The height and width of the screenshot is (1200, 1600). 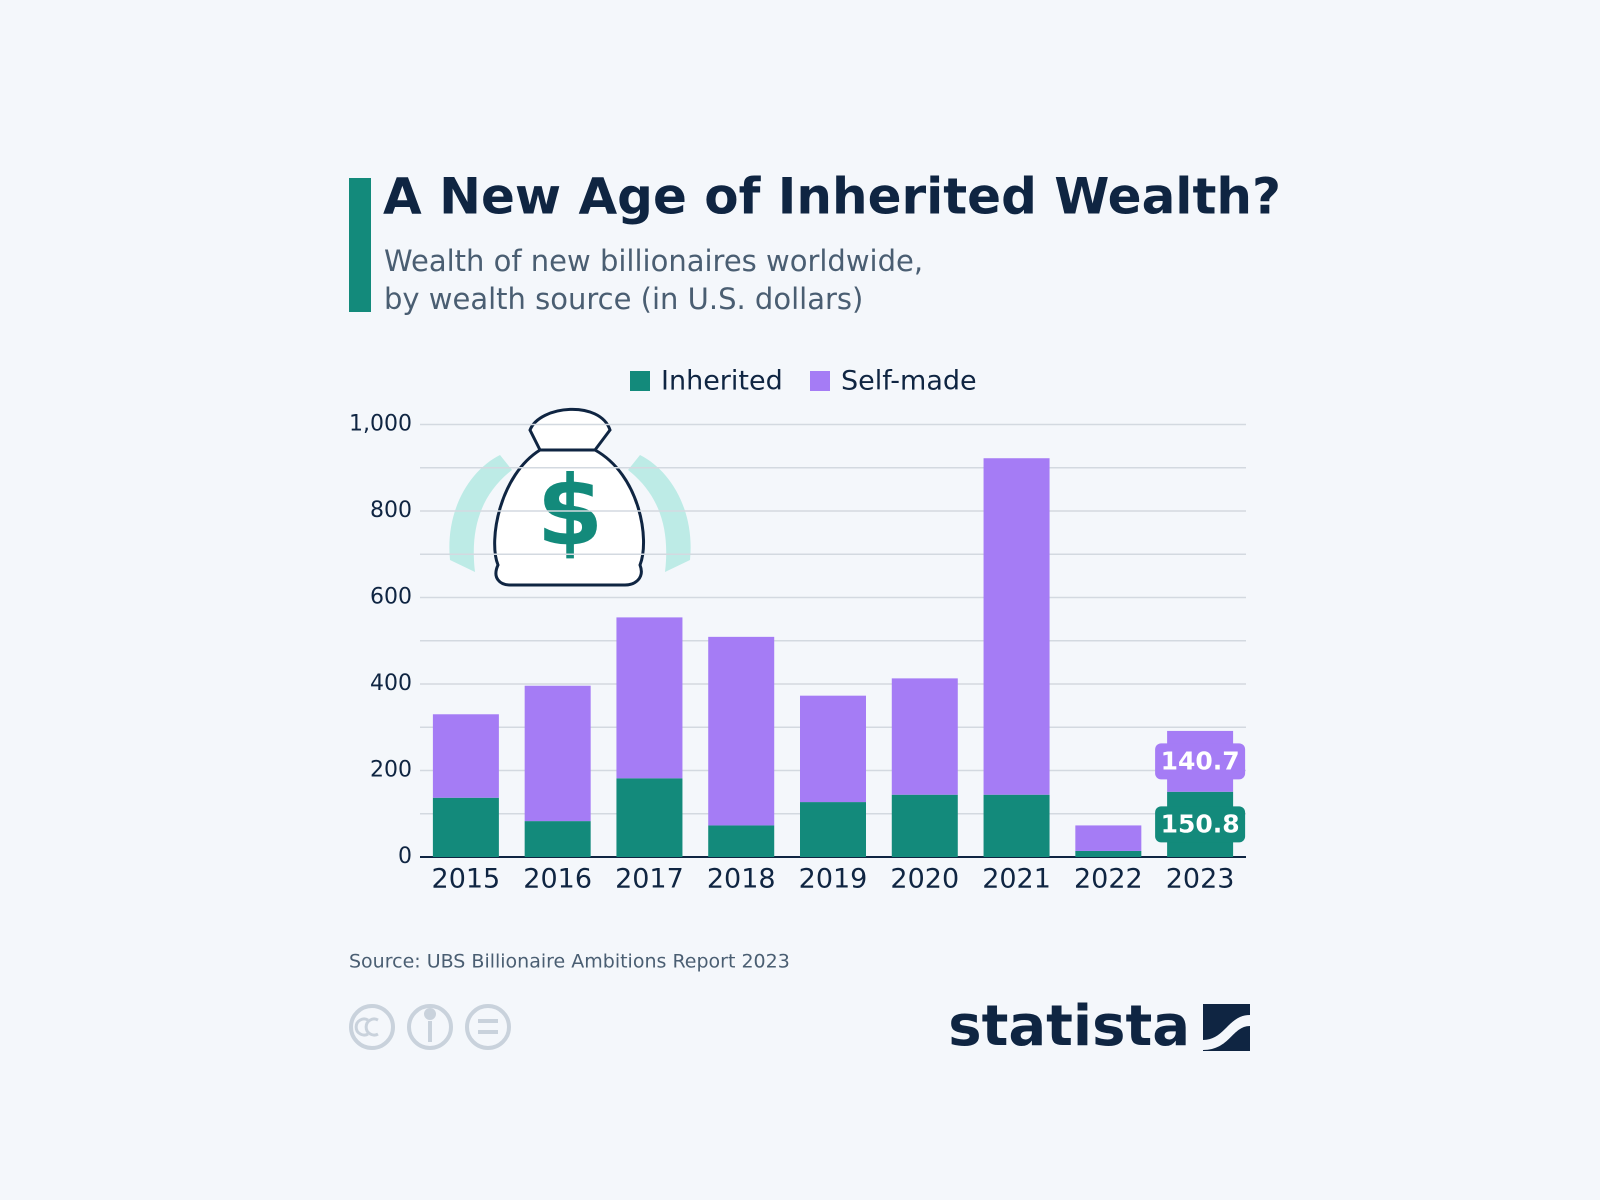 What do you see at coordinates (741, 879) in the screenshot?
I see `x-tick-label: 2018` at bounding box center [741, 879].